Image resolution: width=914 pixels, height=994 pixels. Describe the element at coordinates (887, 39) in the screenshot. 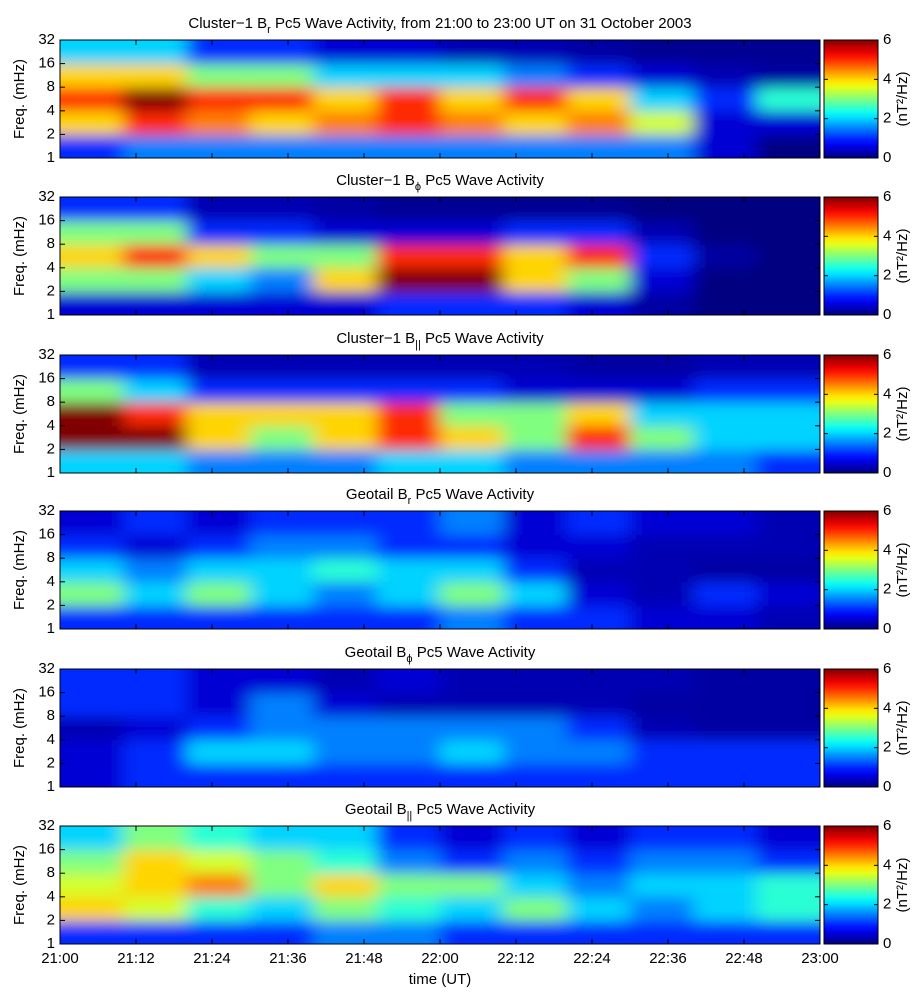

I see `colorbar-tick-label: 6` at that location.